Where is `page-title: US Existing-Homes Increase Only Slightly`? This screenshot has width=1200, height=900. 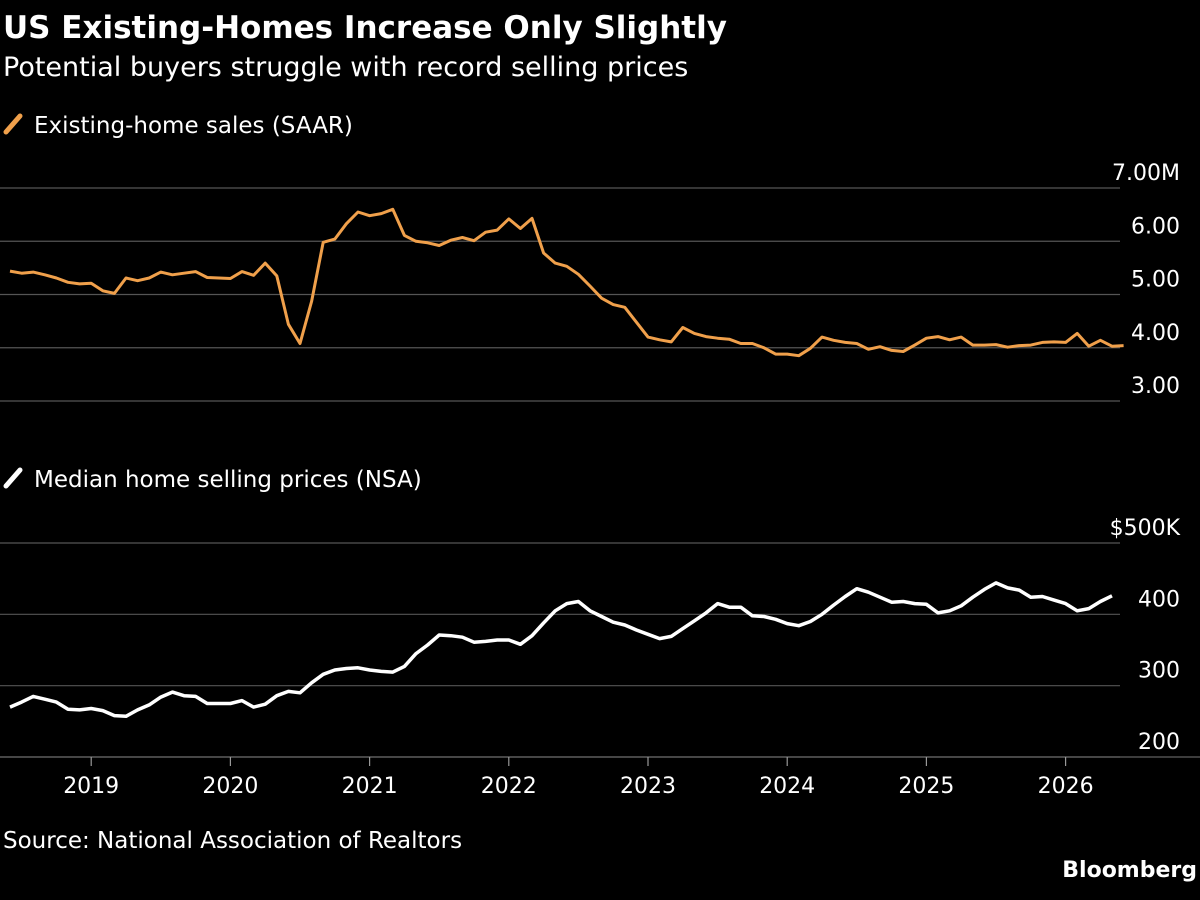 page-title: US Existing-Homes Increase Only Slightly is located at coordinates (365, 28).